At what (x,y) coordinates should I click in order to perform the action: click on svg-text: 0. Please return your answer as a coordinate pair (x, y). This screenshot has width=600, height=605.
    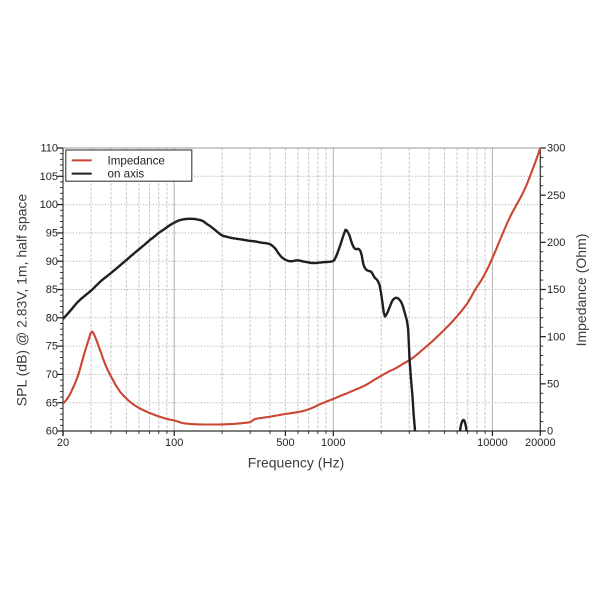
    Looking at the image, I should click on (550, 432).